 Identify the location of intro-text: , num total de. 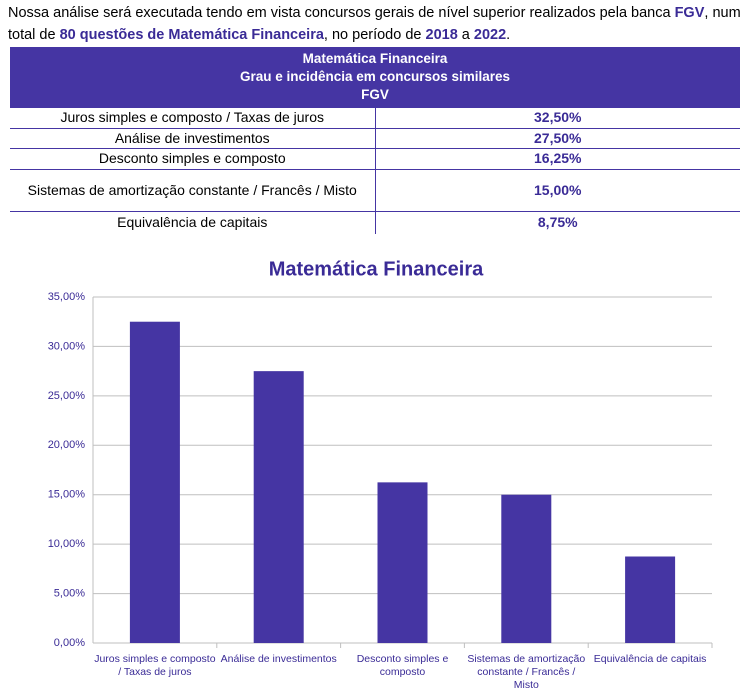
(374, 24).